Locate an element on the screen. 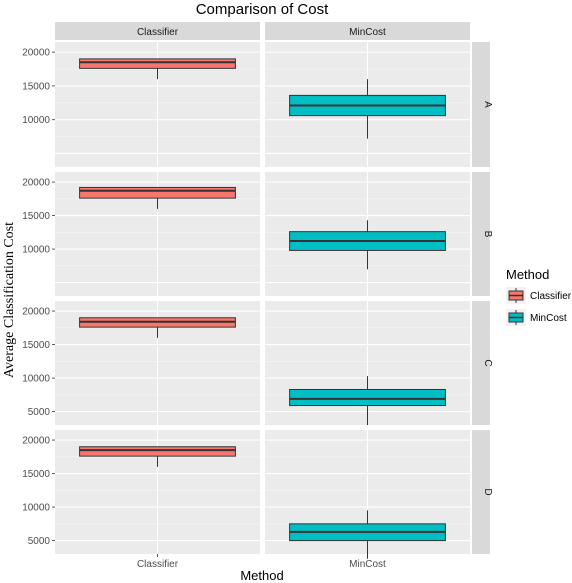 Image resolution: width=572 pixels, height=583 pixels. x-axis-title: Method is located at coordinates (261, 575).